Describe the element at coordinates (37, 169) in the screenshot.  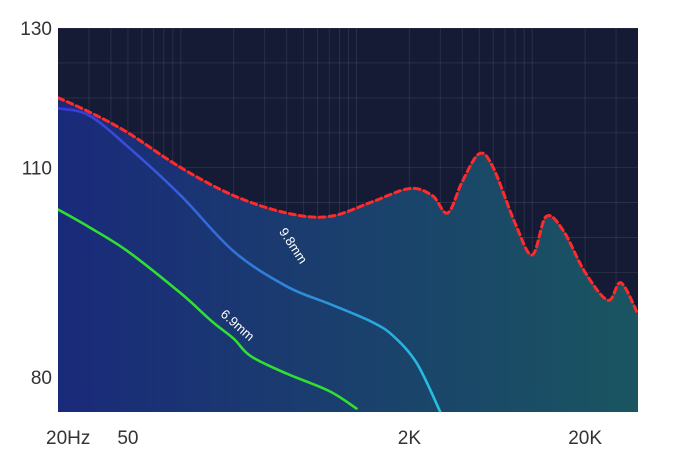
I see `y-tick-label: 110` at that location.